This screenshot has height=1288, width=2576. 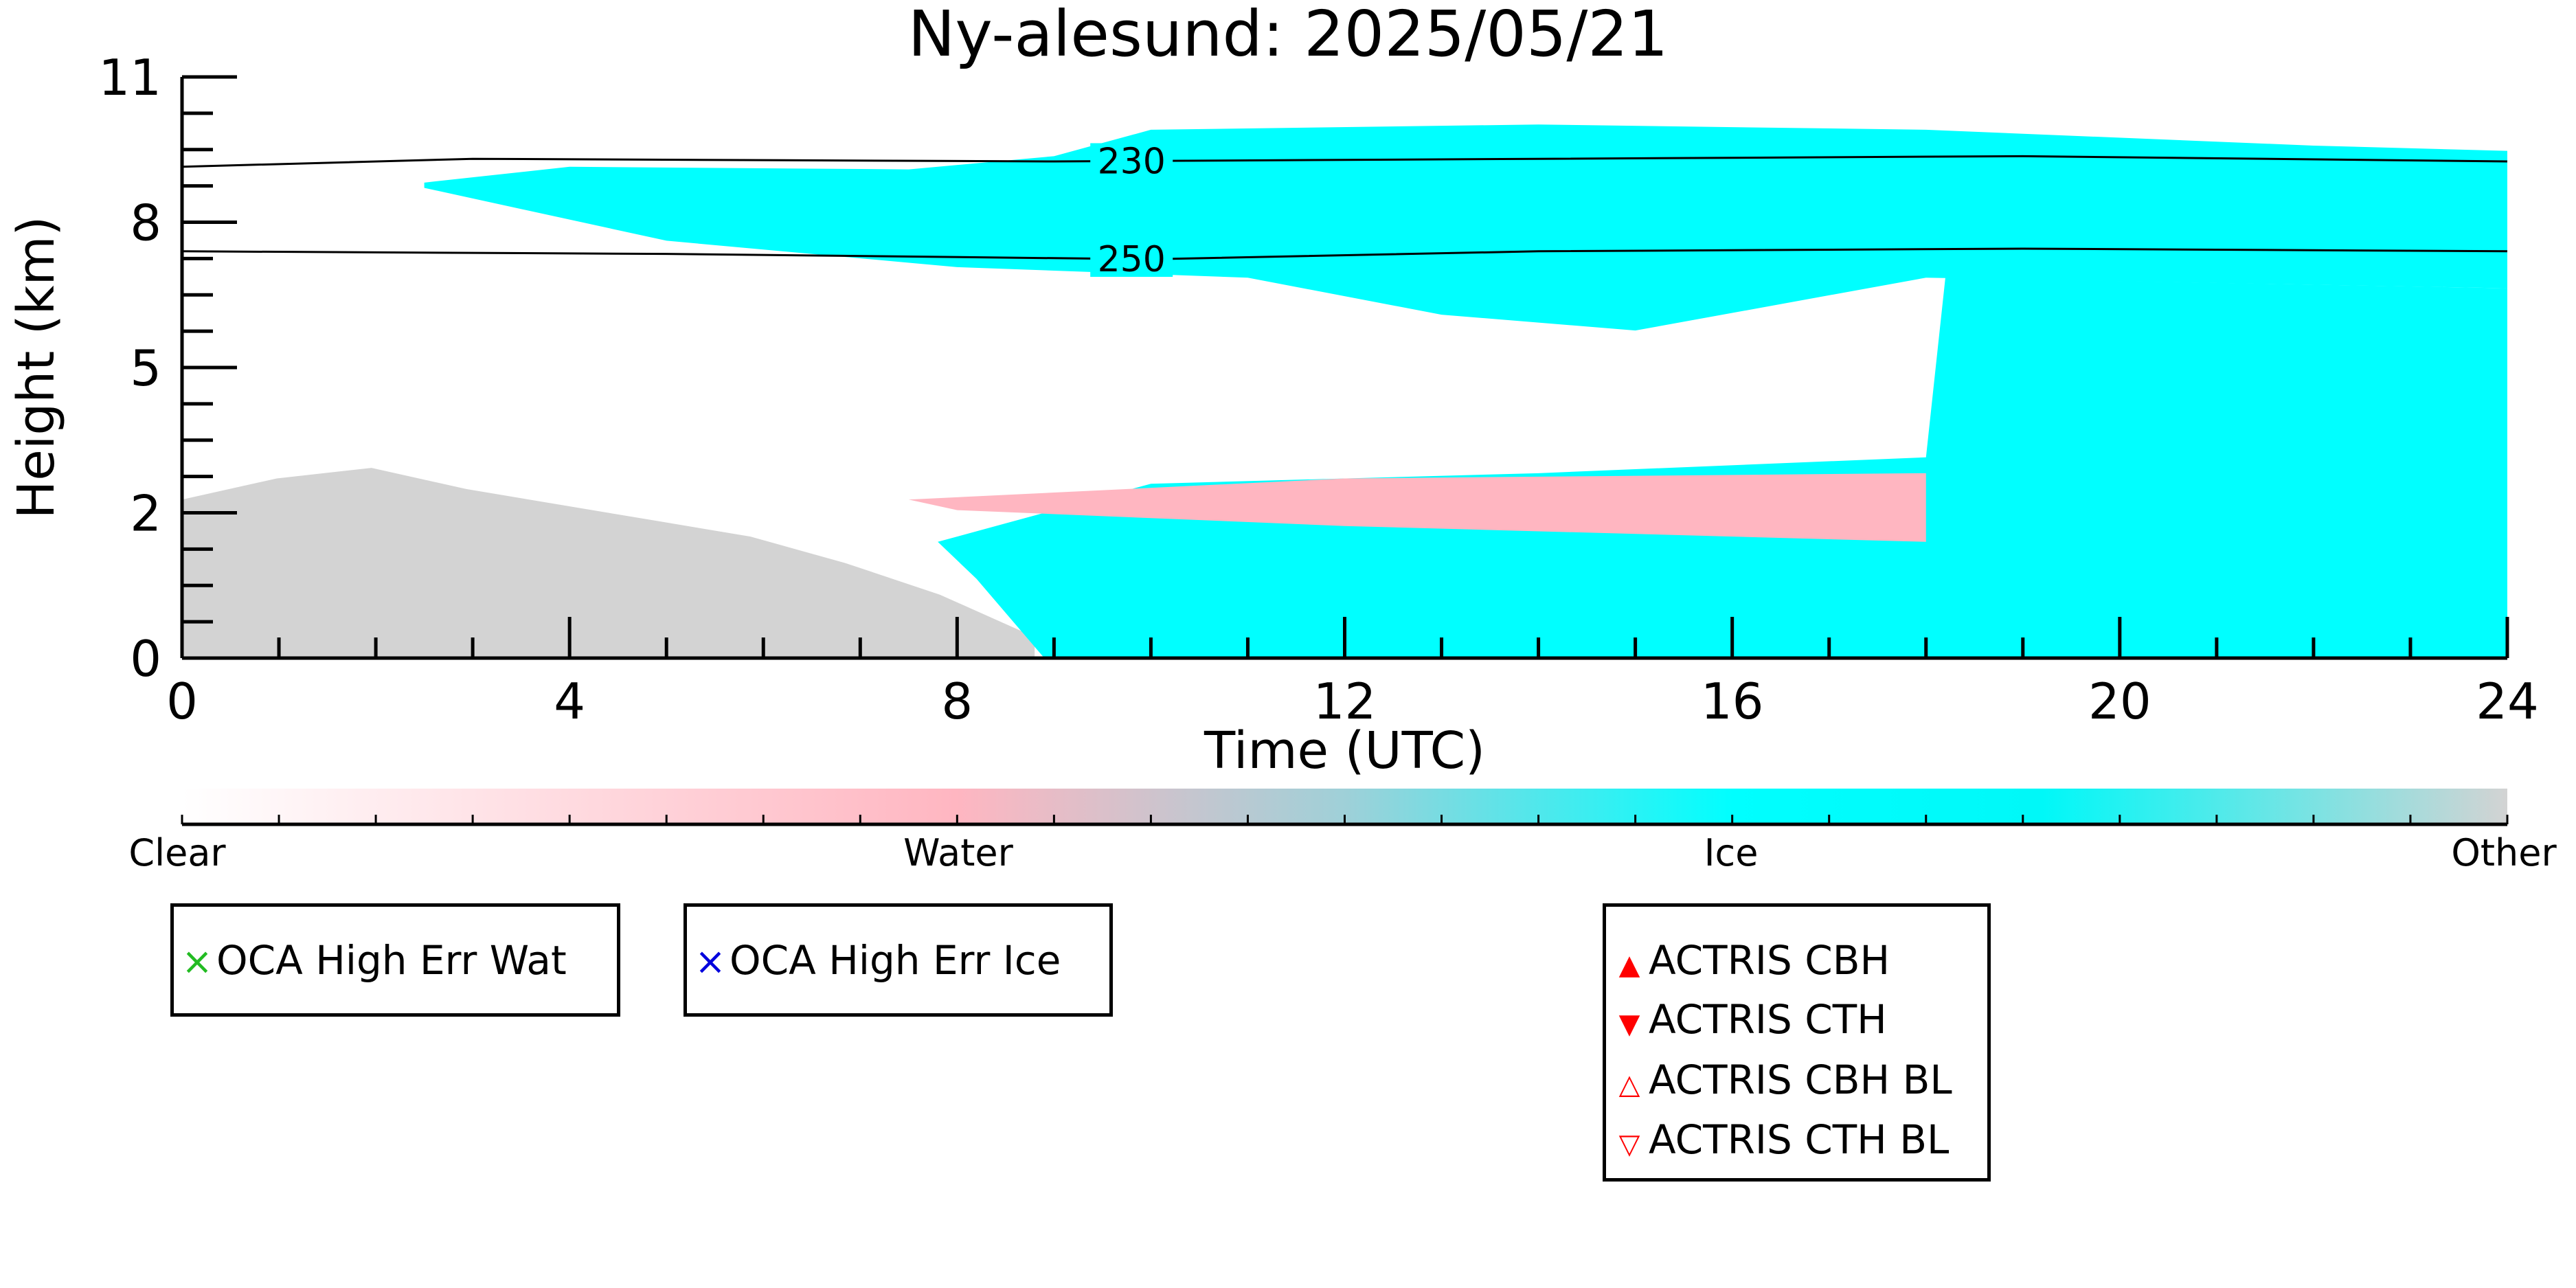 I want to click on chart-title: Ny-alesund: 2025/05/21, so click(x=1288, y=35).